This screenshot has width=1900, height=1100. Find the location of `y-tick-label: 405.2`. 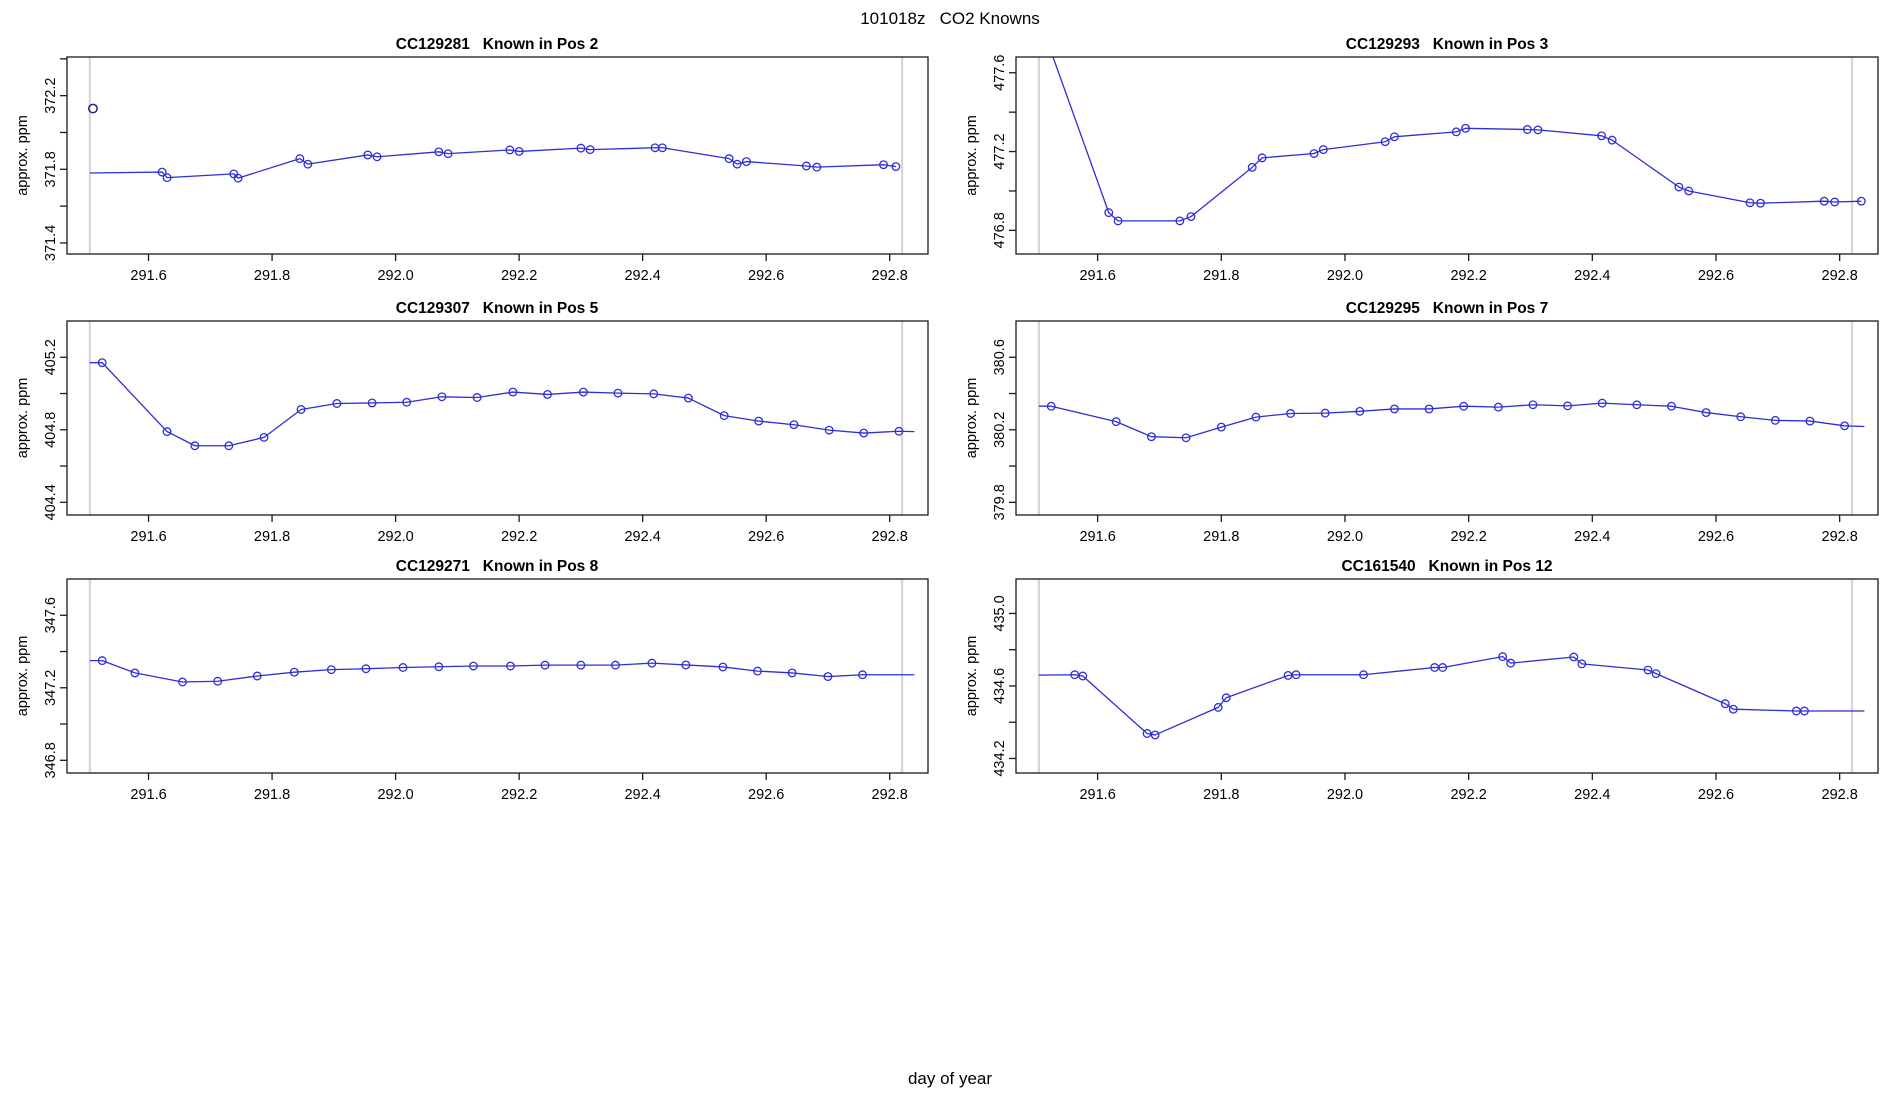

y-tick-label: 405.2 is located at coordinates (51, 357).